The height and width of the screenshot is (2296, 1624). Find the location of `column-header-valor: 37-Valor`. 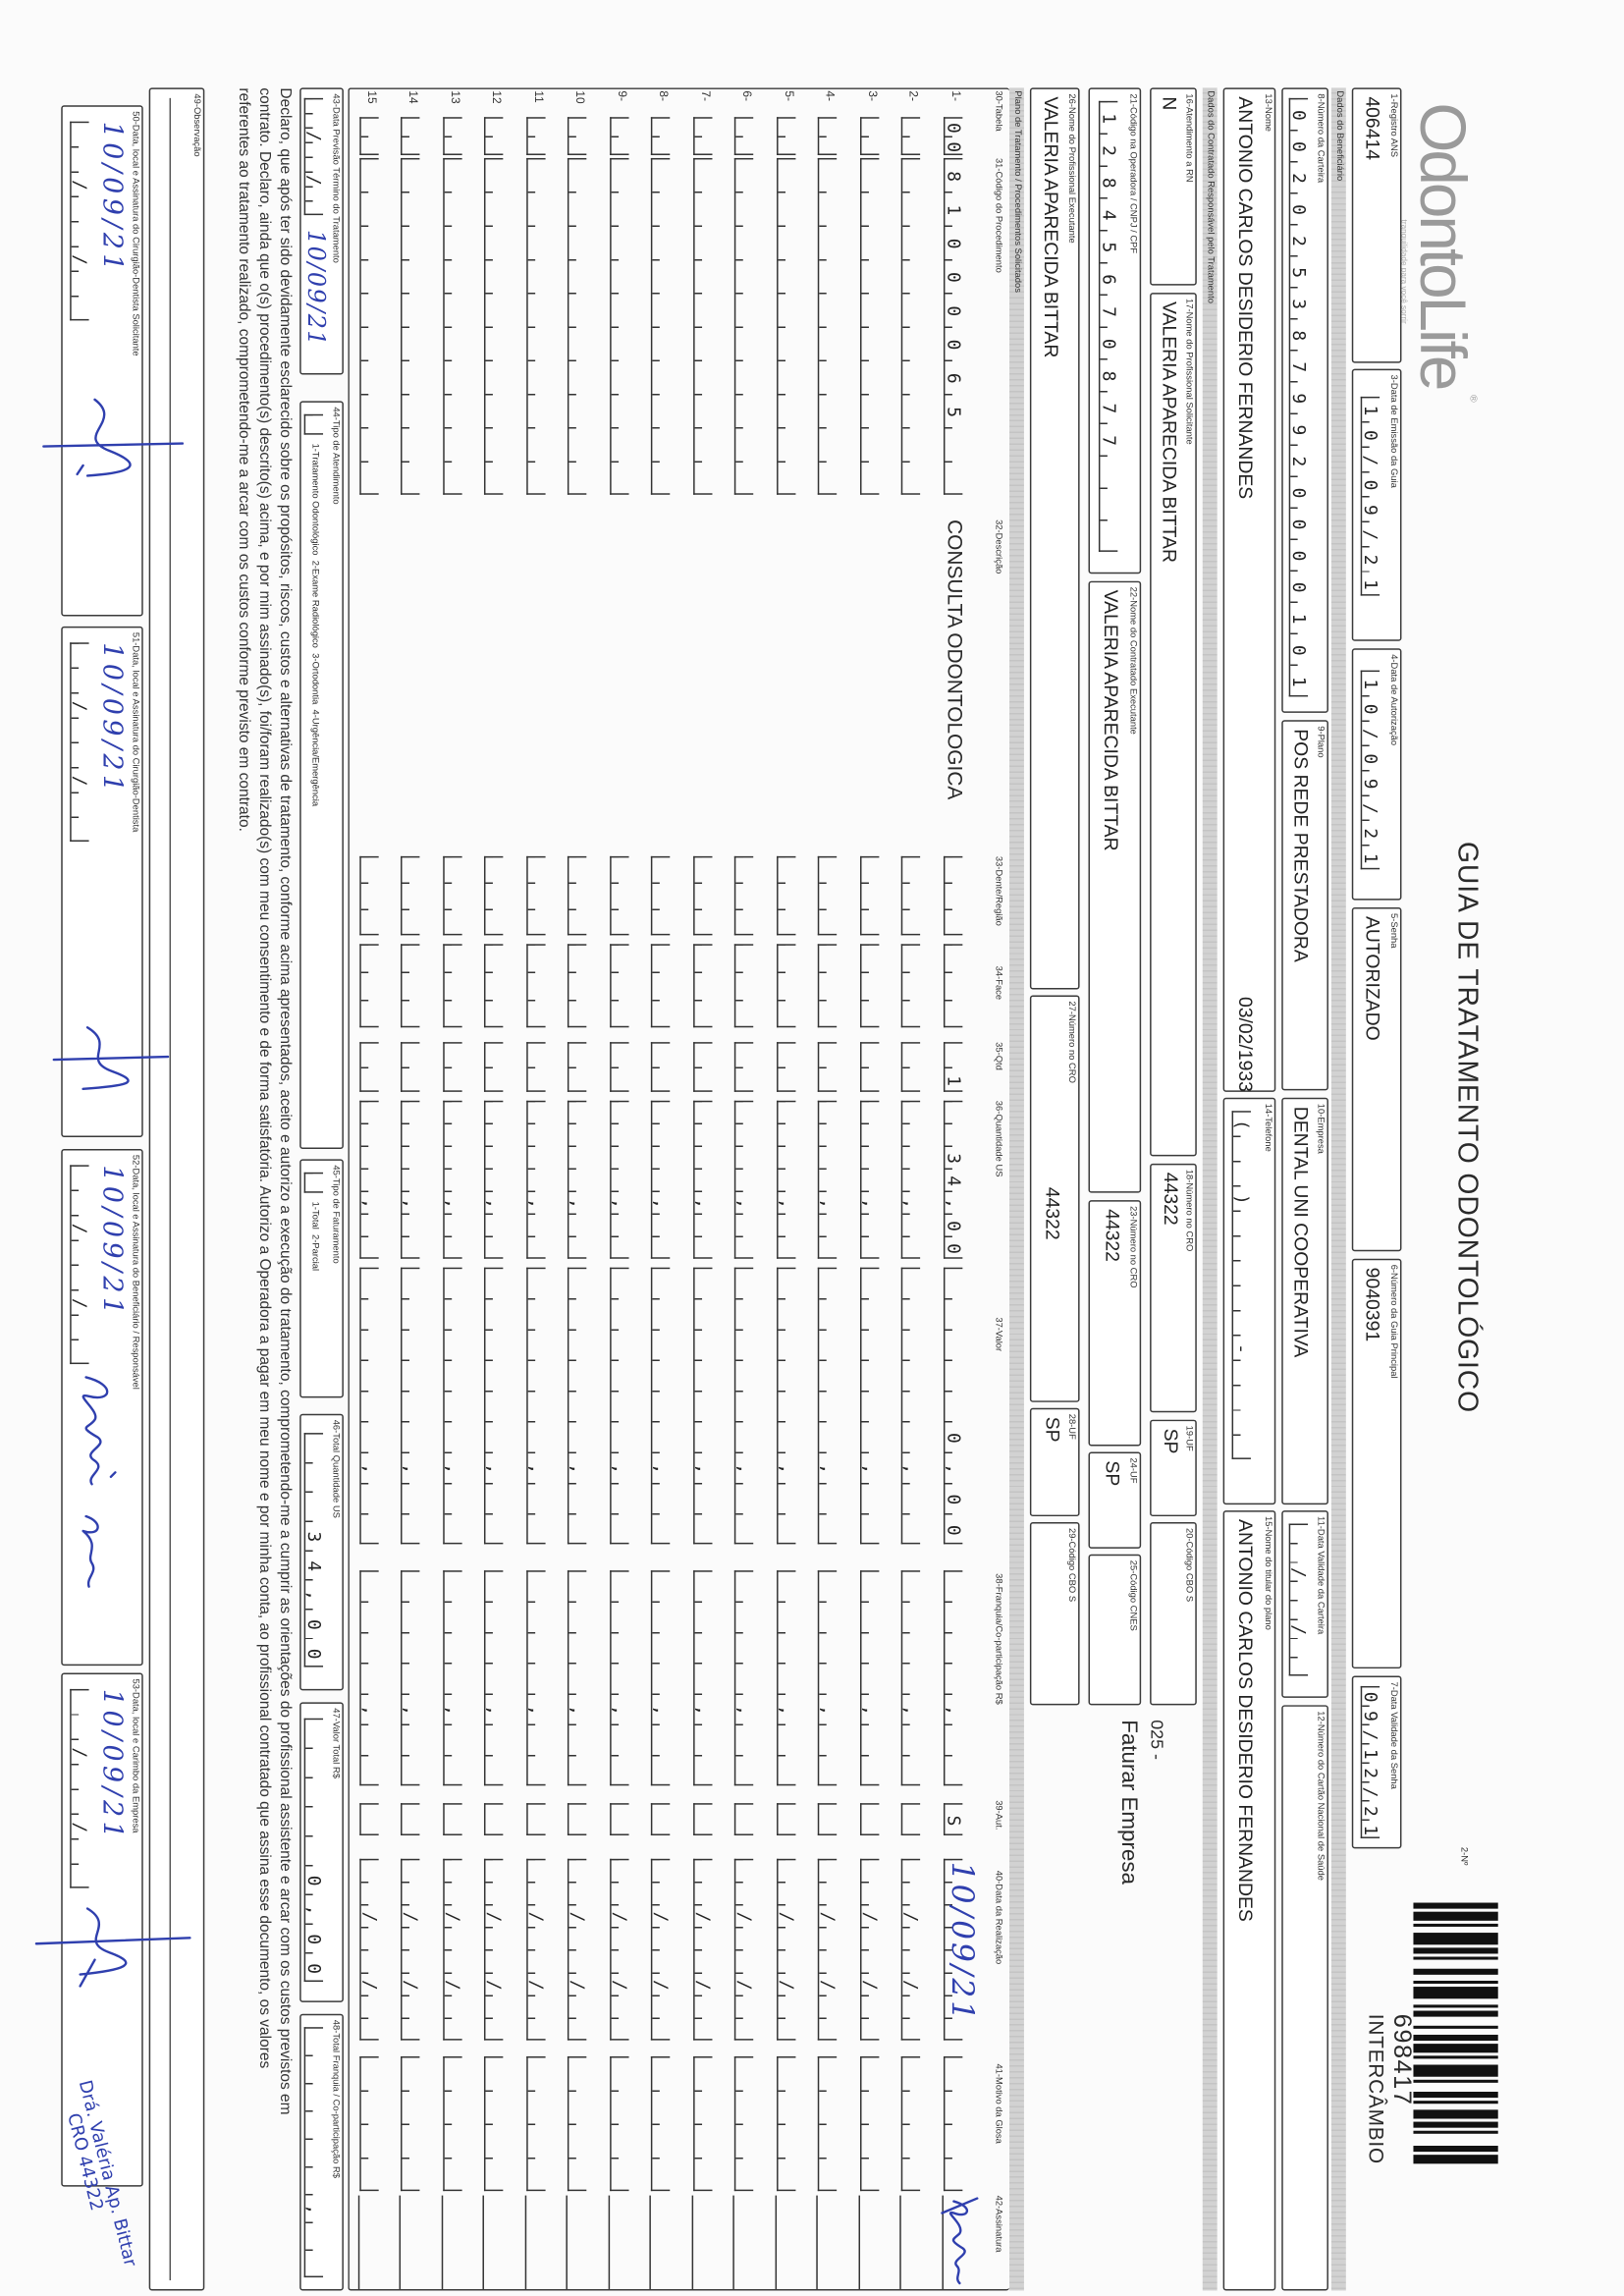

column-header-valor: 37-Valor is located at coordinates (998, 1334).